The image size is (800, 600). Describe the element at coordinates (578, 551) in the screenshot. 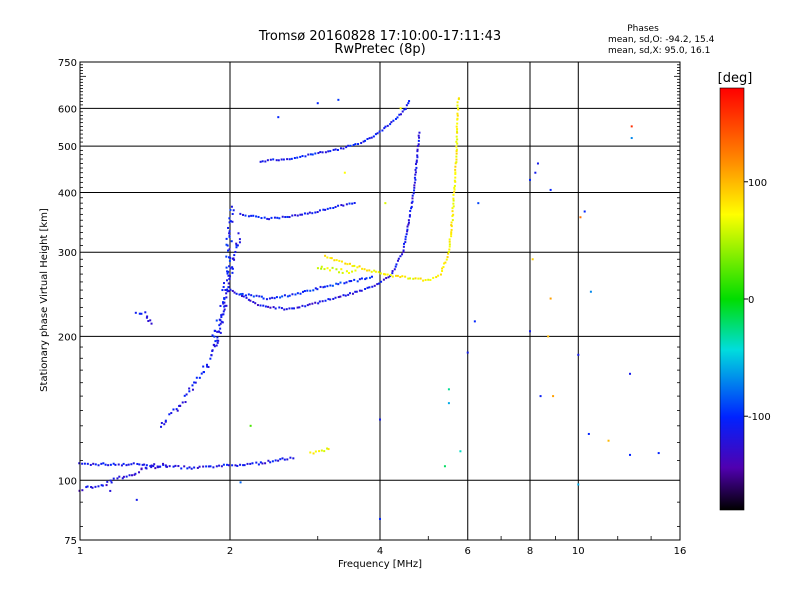

I see `x-tick-label: 10` at that location.